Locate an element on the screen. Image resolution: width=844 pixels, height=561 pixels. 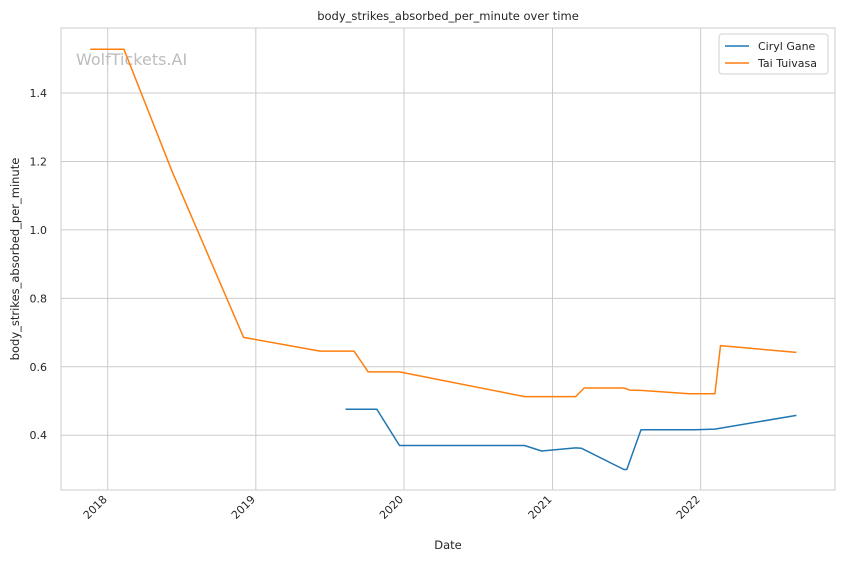
y-tick-label: 1.2 is located at coordinates (39, 161).